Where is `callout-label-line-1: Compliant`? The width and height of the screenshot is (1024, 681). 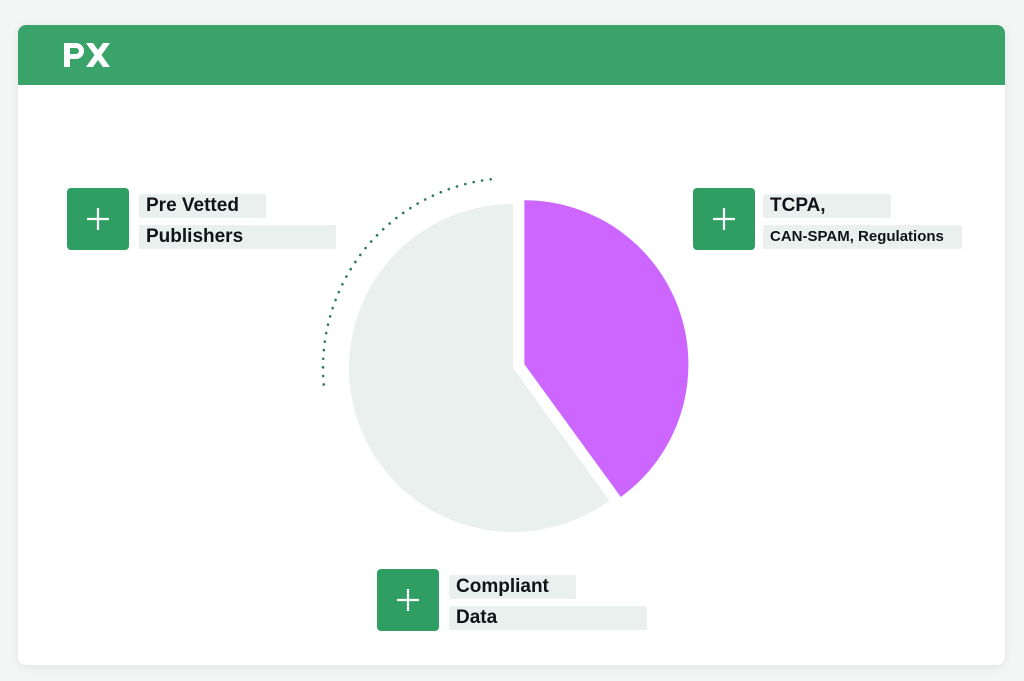 callout-label-line-1: Compliant is located at coordinates (512, 587).